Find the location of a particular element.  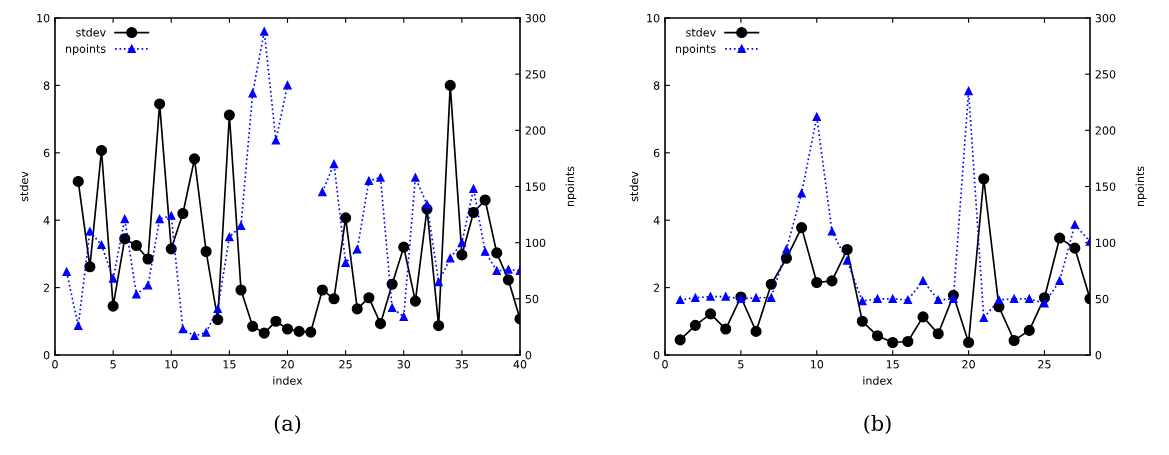

x-tick-label: 5 is located at coordinates (113, 364).